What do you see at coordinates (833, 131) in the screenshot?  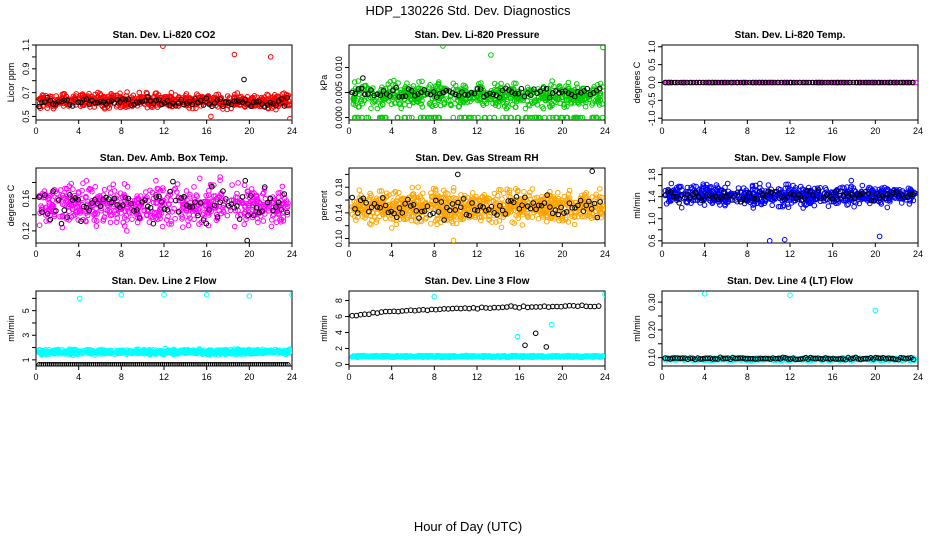 I see `x-tick-label: 16` at bounding box center [833, 131].